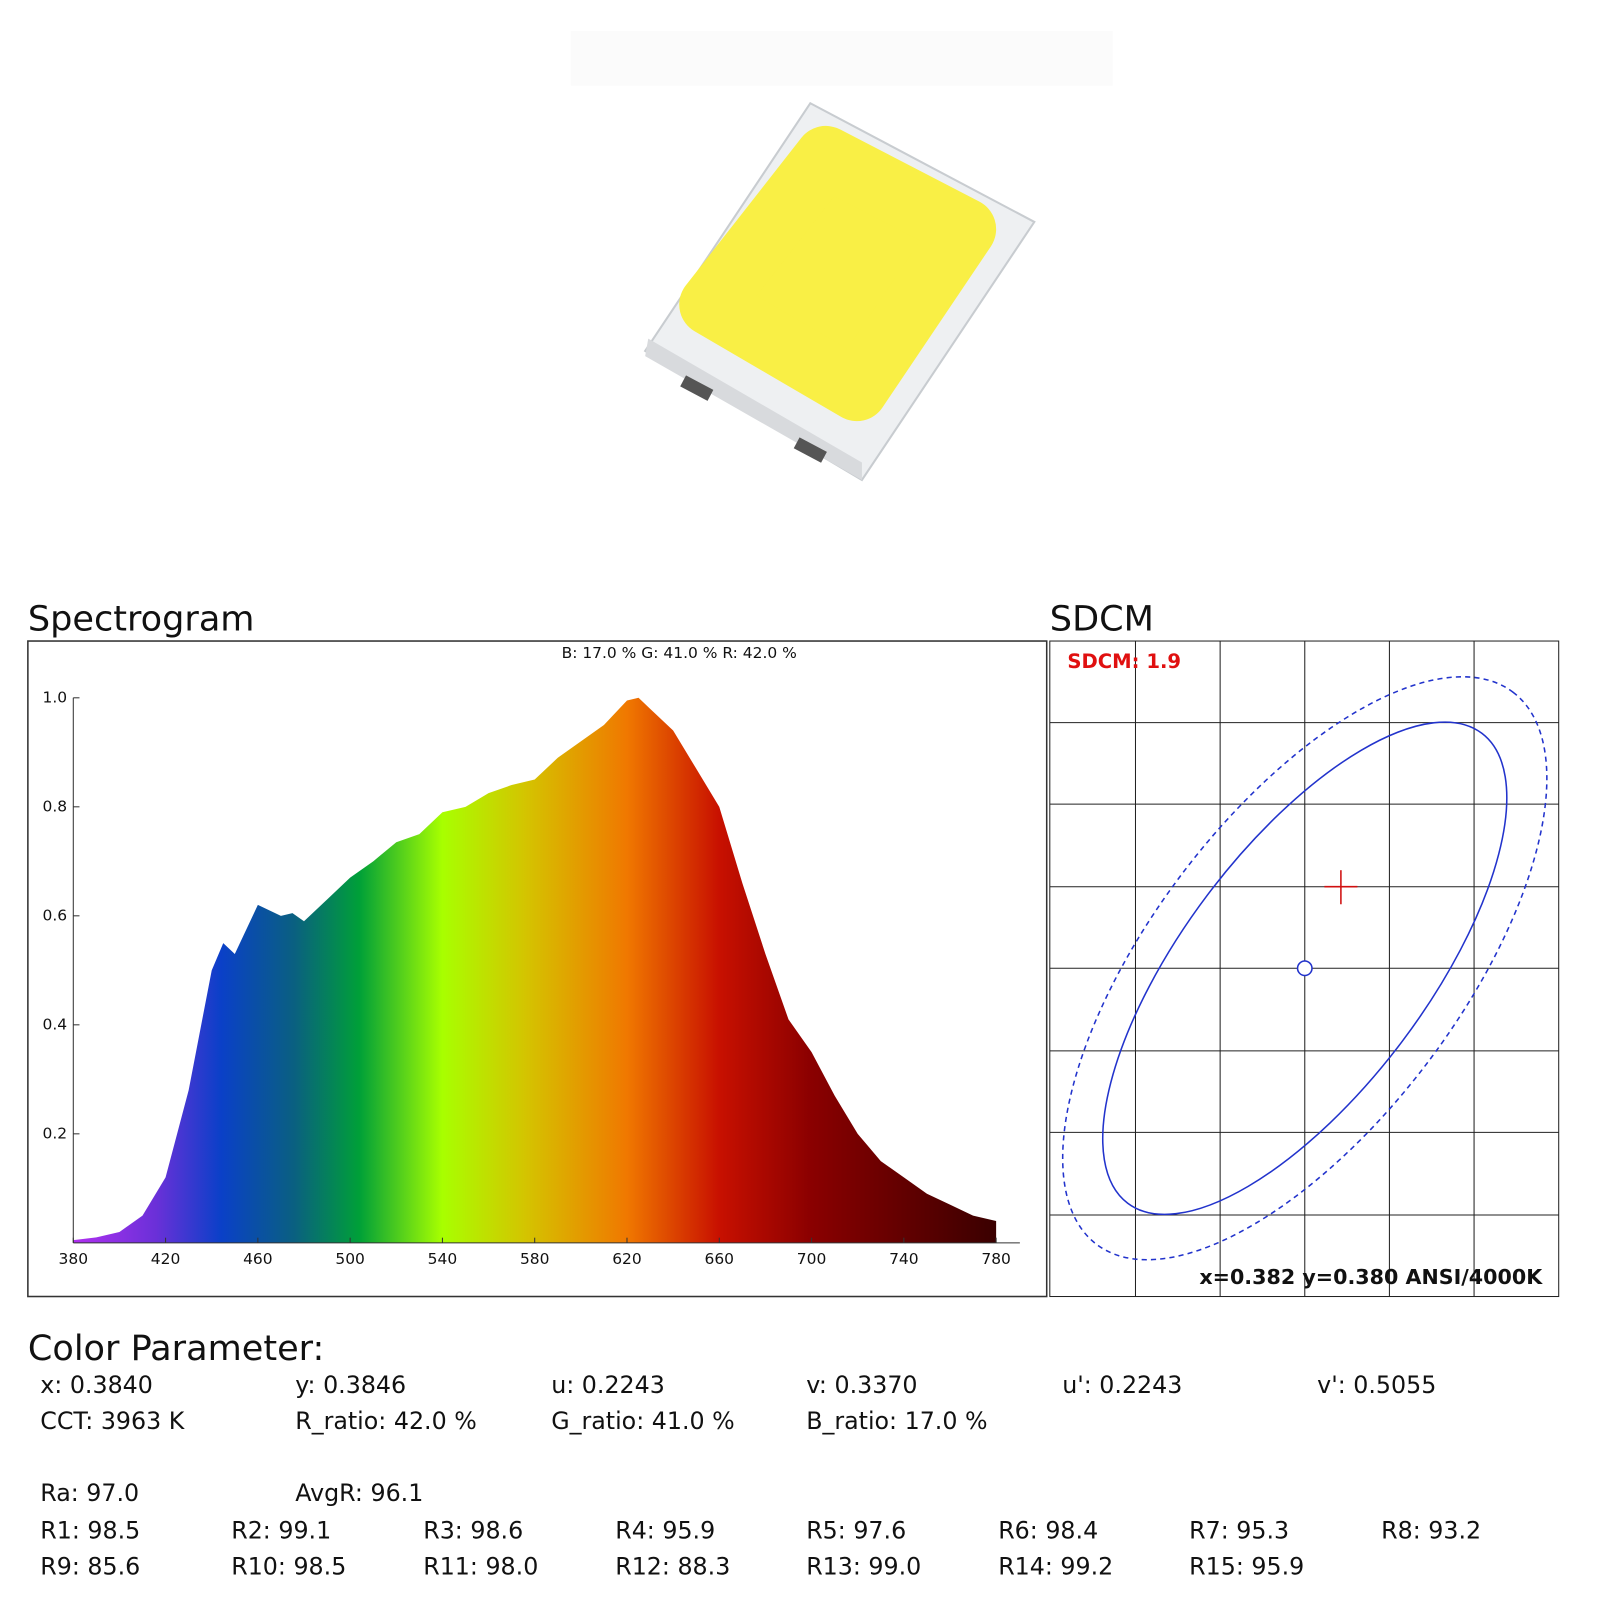 This screenshot has height=1600, width=1600. I want to click on y-tick-label: 1.0, so click(54, 697).